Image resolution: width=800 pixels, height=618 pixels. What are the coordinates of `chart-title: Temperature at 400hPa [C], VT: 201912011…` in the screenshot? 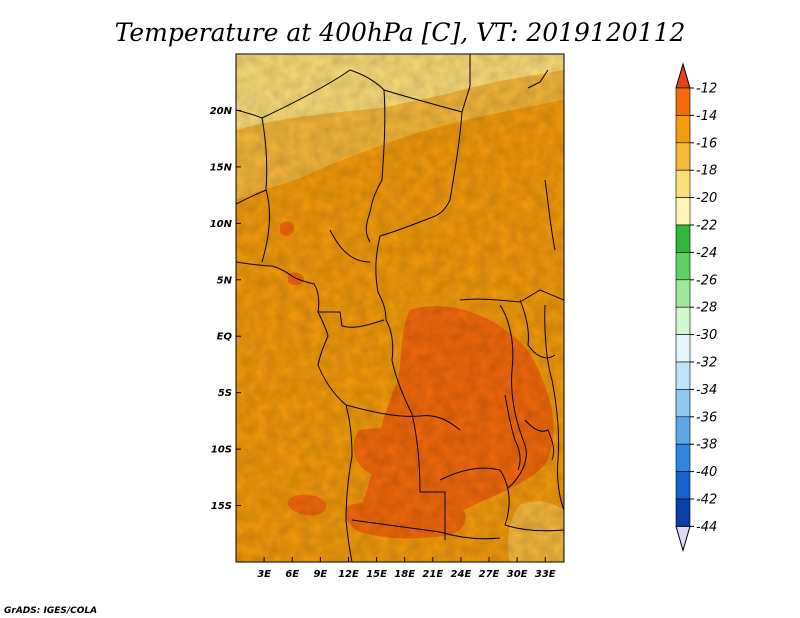 It's located at (400, 32).